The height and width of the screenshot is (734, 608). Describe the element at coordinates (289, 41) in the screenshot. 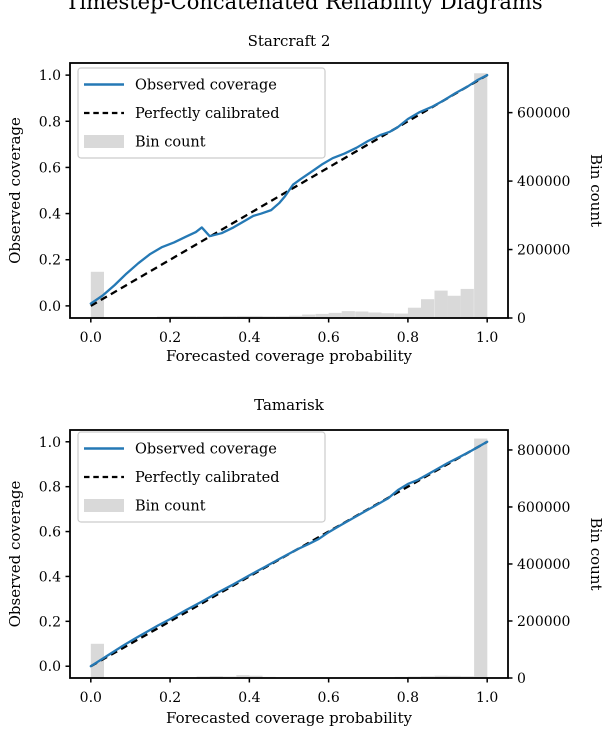

I see `subplot-title: Starcraft 2` at that location.